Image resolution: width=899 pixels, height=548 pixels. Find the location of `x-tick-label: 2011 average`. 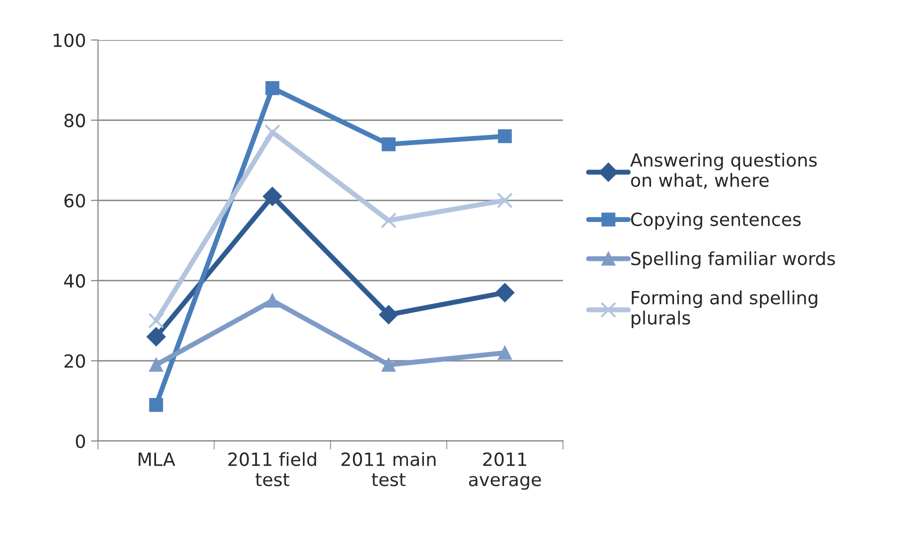

x-tick-label: 2011 average is located at coordinates (505, 471).